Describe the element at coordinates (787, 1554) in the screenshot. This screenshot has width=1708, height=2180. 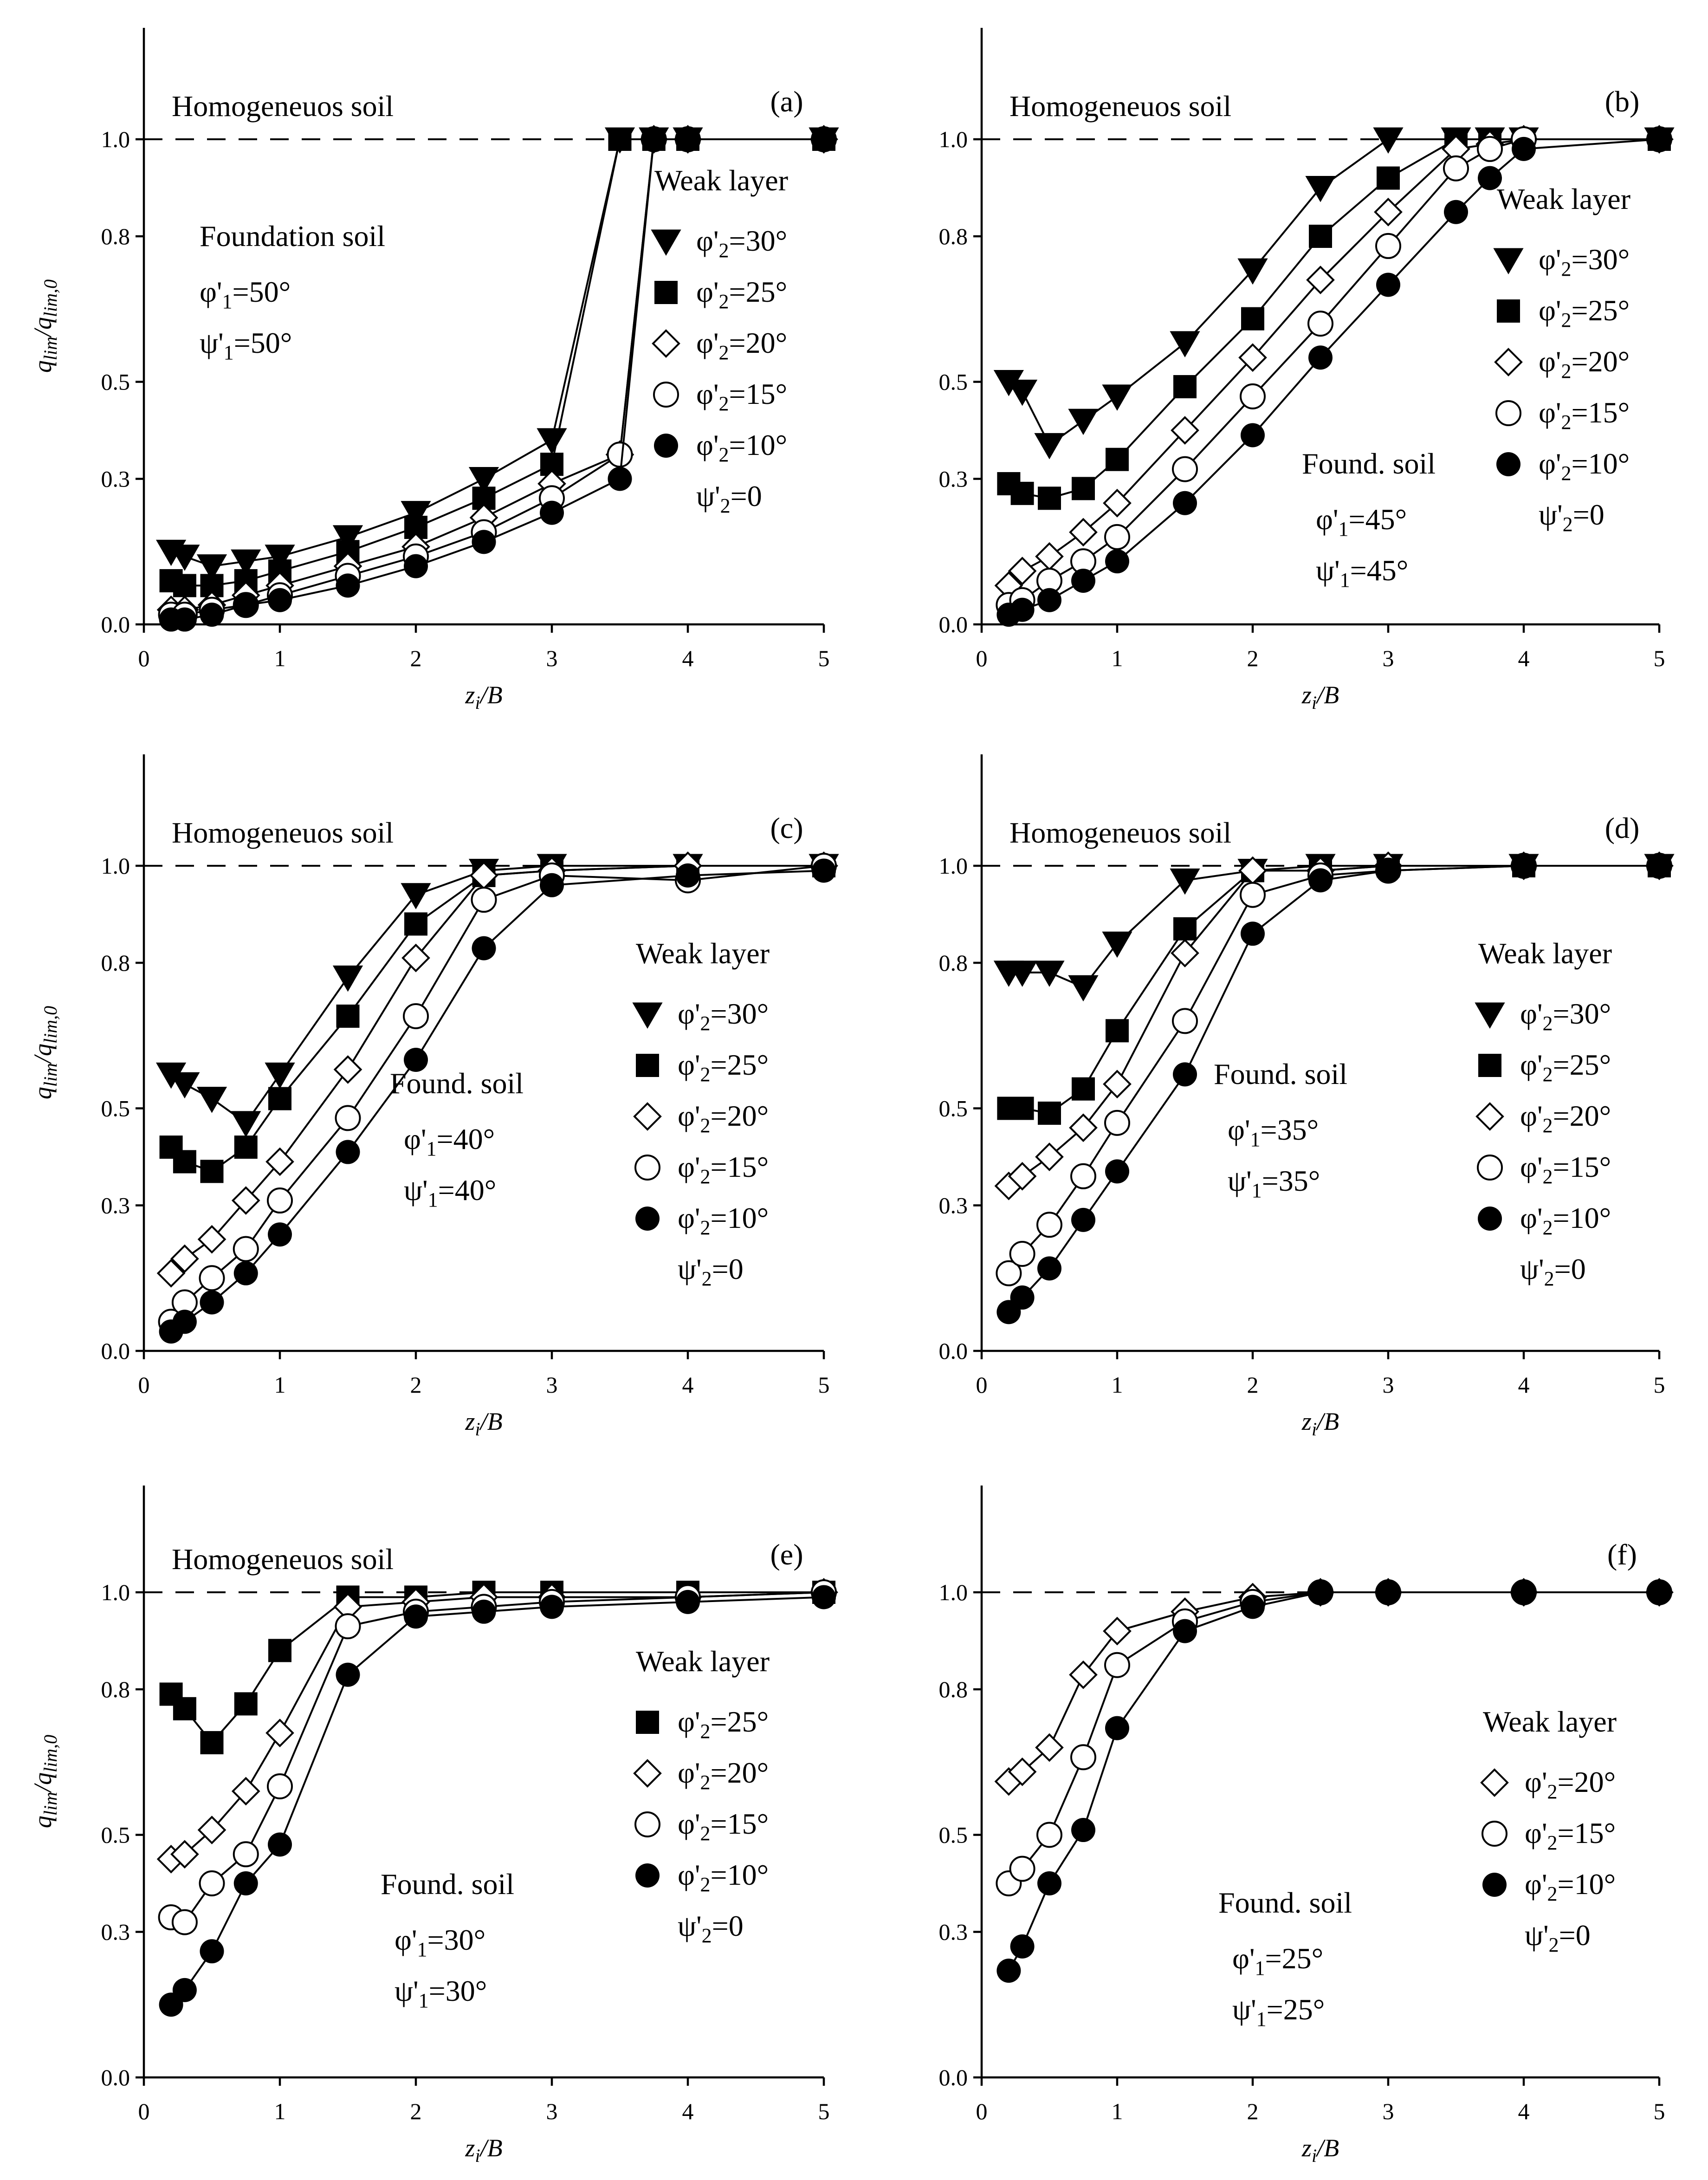
I see `panel-label: (e)` at that location.